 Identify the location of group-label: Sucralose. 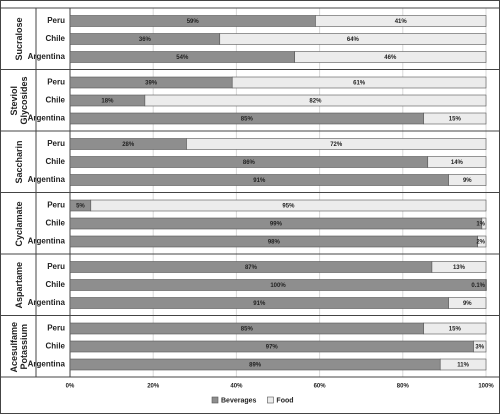
(19, 39).